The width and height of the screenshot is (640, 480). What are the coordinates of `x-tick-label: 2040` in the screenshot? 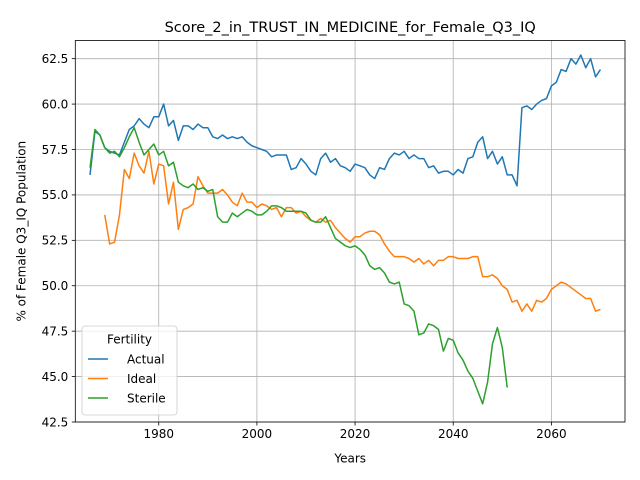 It's located at (453, 434).